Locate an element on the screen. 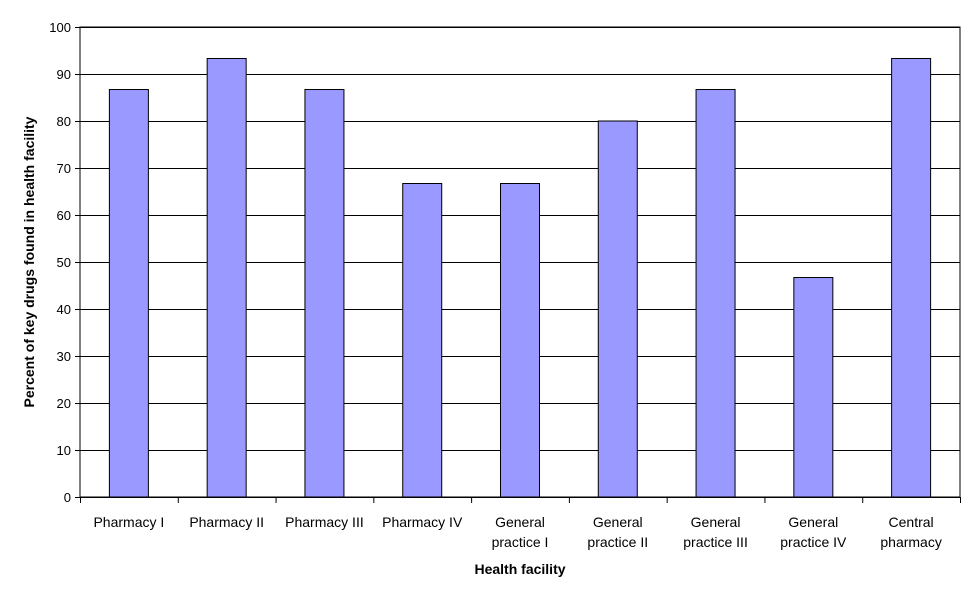 The width and height of the screenshot is (977, 600). y-tick-label: 40 is located at coordinates (64, 309).